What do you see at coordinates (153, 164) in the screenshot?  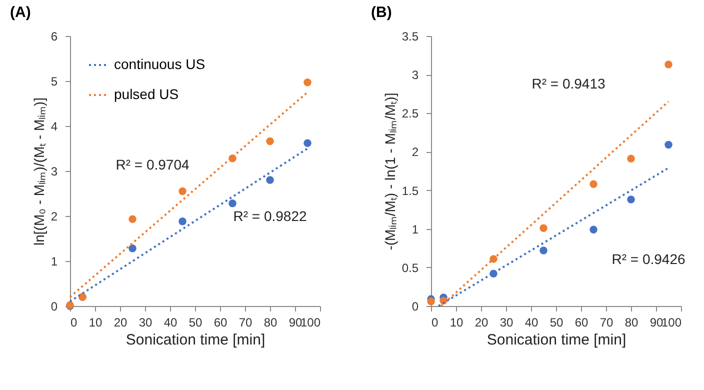 I see `annotation: R² = 0.9704` at bounding box center [153, 164].